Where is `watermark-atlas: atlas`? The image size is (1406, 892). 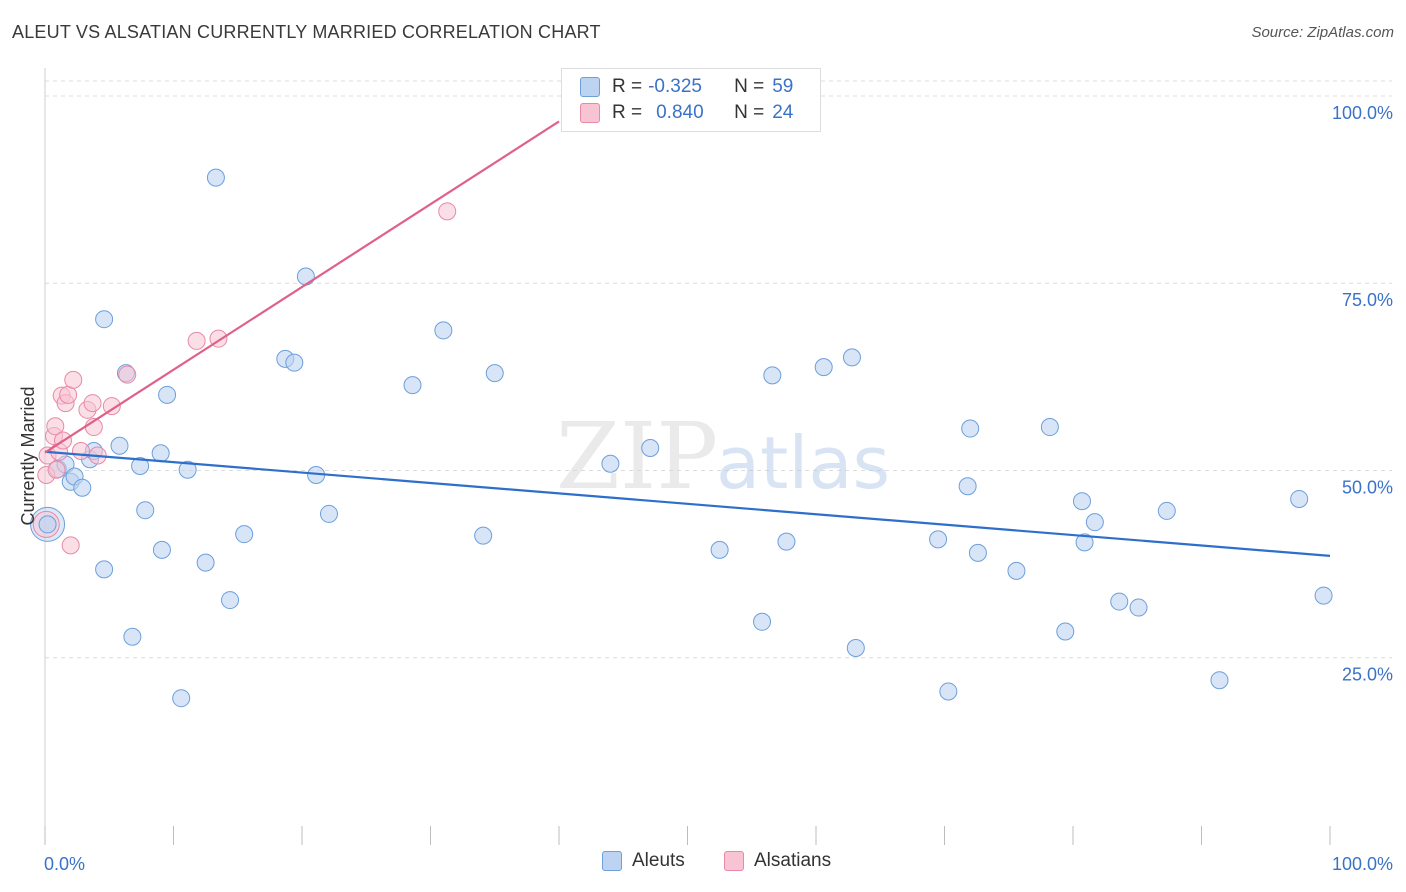
watermark-atlas: atlas is located at coordinates (803, 463).